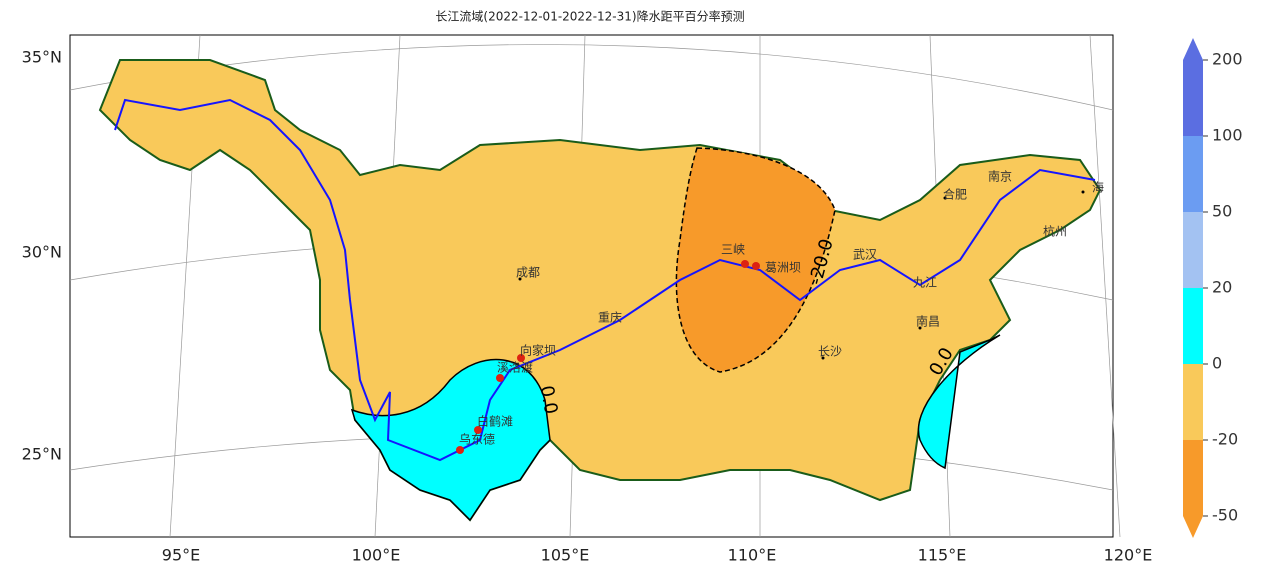 The width and height of the screenshot is (1268, 584). What do you see at coordinates (42, 252) in the screenshot?
I see `lat-tick-label: 30°N` at bounding box center [42, 252].